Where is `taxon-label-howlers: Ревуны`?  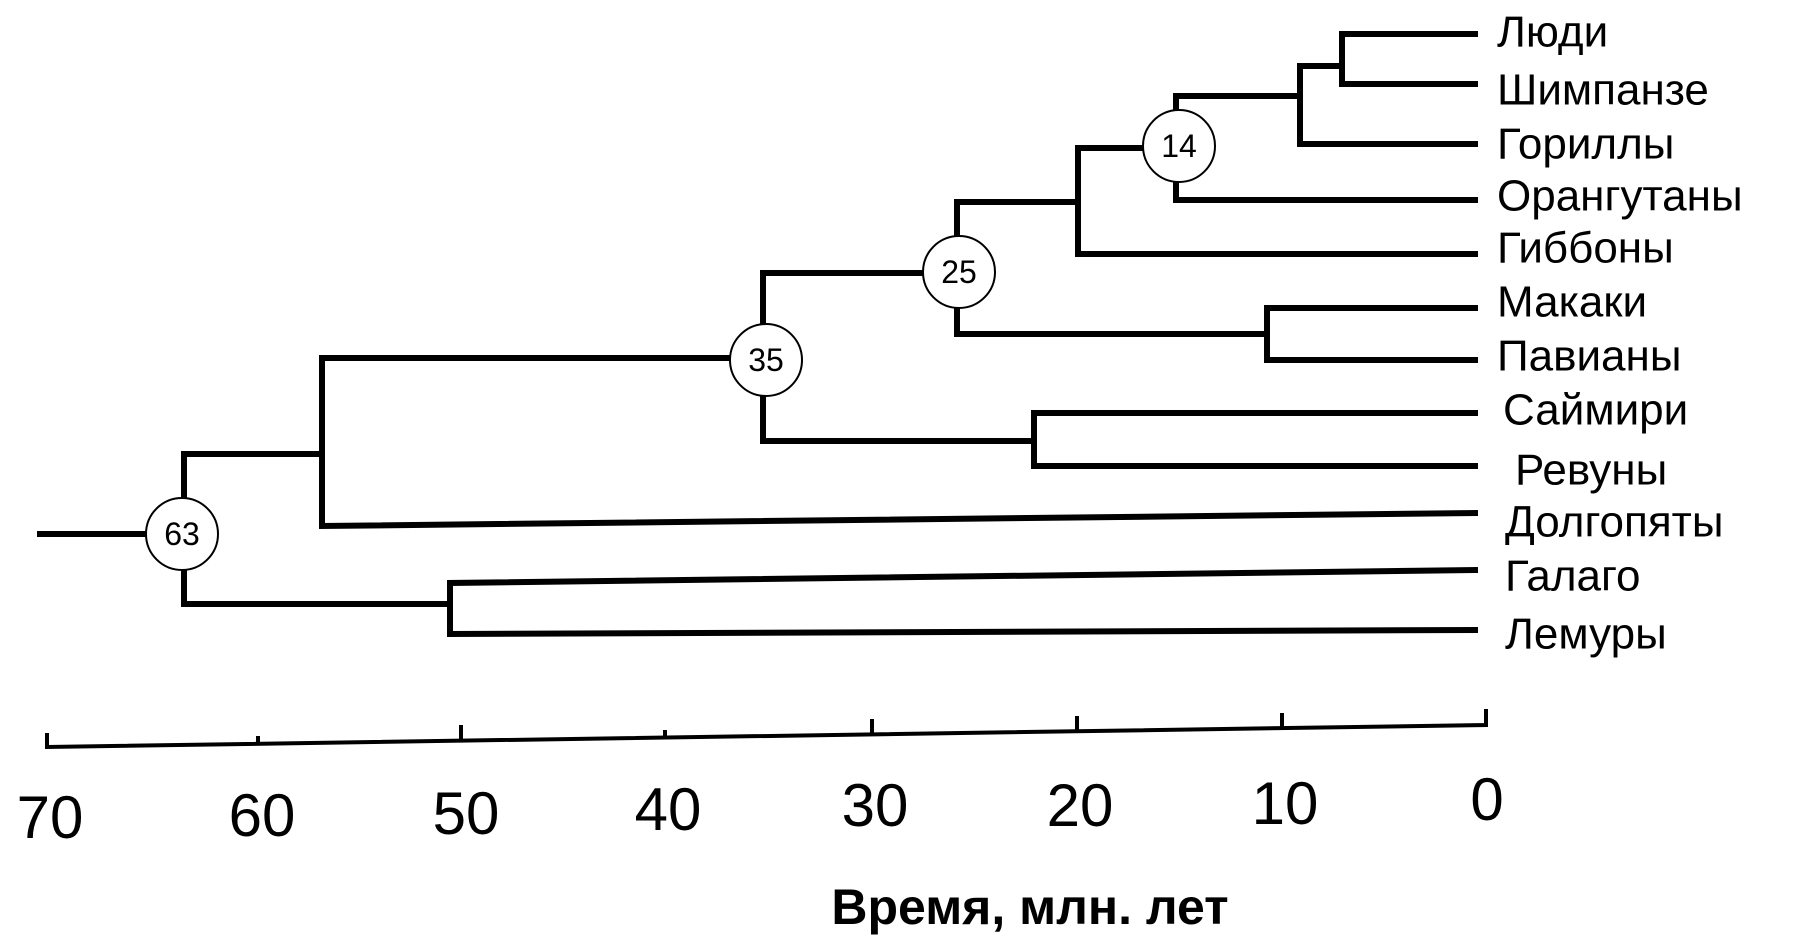
taxon-label-howlers: Ревуны is located at coordinates (1591, 470).